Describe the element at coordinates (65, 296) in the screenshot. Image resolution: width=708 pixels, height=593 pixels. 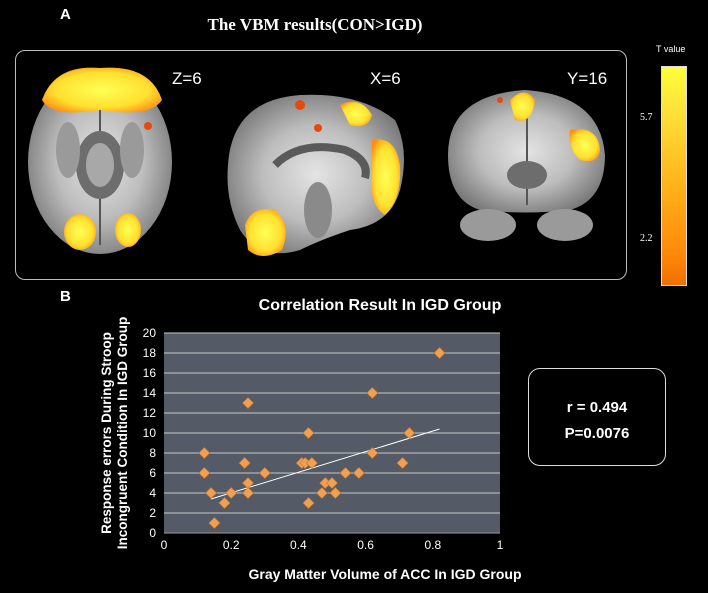
I see `panel-b-letter: B` at that location.